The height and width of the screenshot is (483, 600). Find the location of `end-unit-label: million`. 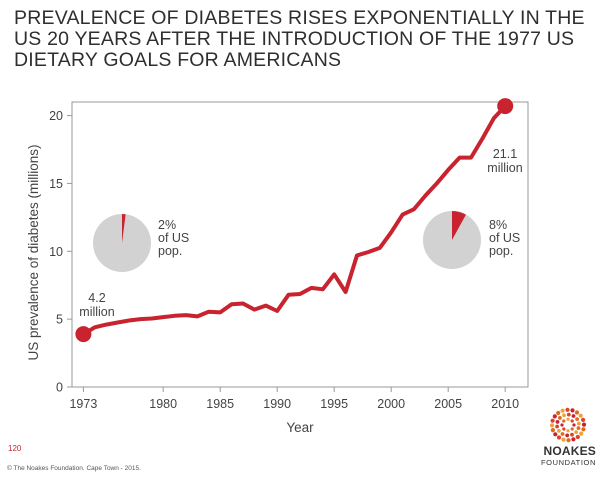

end-unit-label: million is located at coordinates (504, 168).